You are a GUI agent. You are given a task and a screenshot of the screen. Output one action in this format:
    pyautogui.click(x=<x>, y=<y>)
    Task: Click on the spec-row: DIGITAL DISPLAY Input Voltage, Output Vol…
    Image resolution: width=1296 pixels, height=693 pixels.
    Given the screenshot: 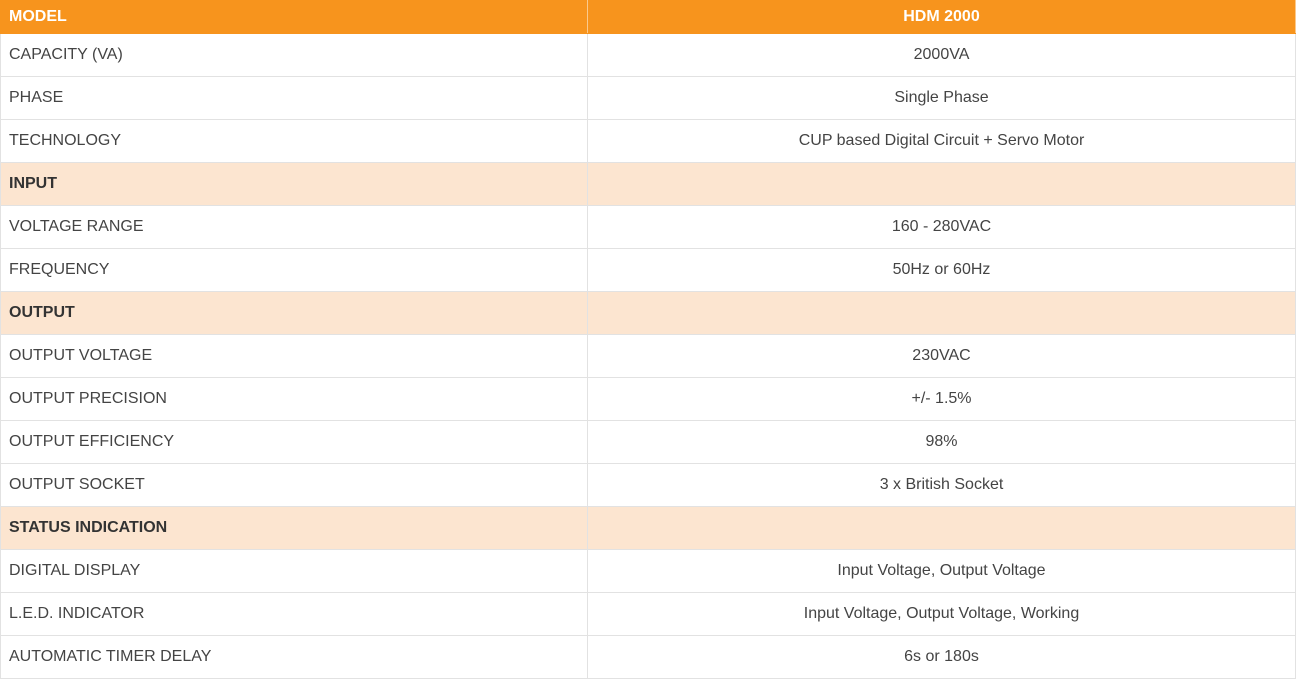 What is the action you would take?
    pyautogui.click(x=648, y=571)
    